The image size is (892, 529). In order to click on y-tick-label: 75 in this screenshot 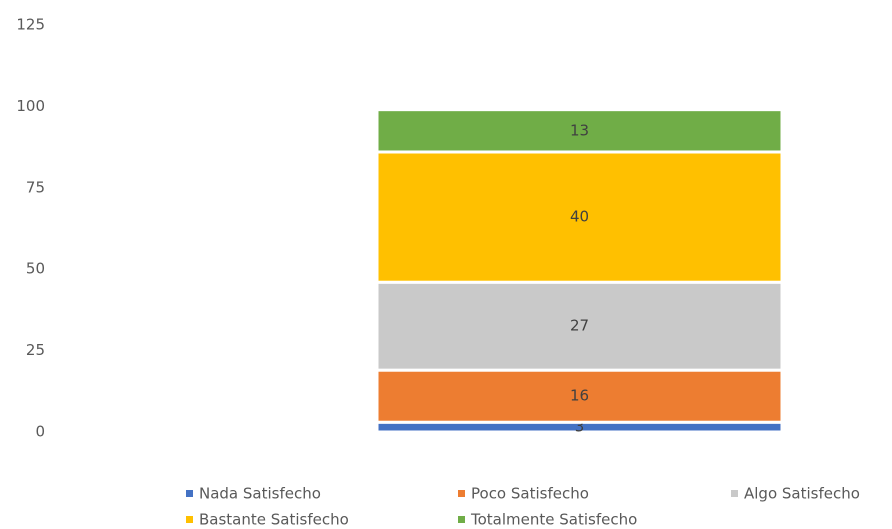, I will do `click(35, 187)`.